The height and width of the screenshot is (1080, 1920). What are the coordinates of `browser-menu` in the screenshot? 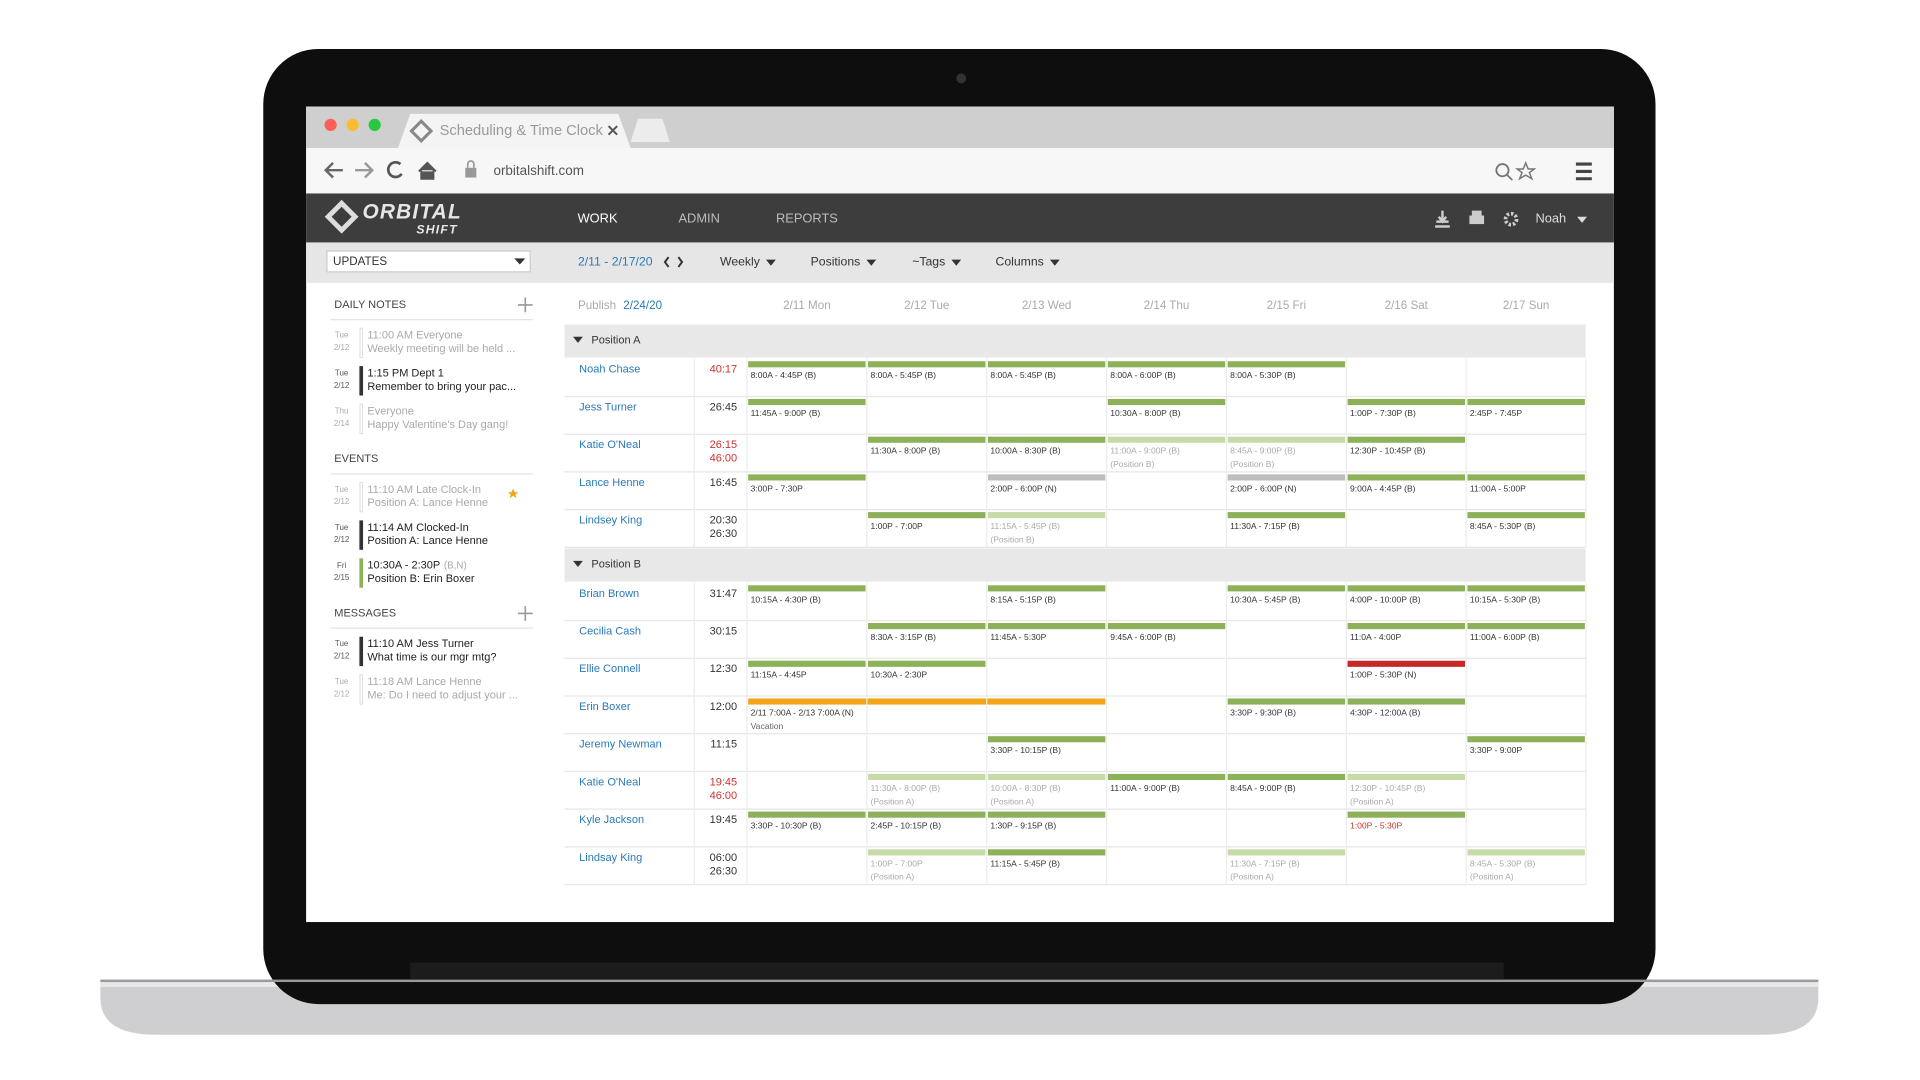 It's located at (1583, 171).